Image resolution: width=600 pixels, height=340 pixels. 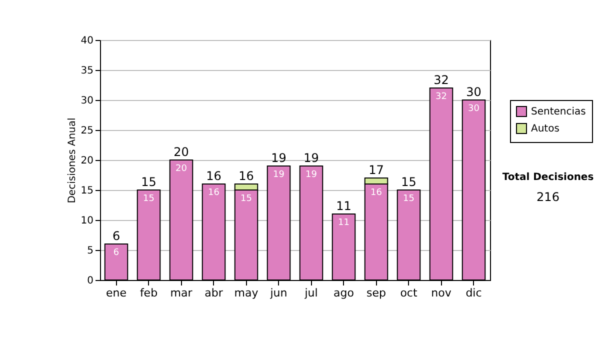 What do you see at coordinates (474, 109) in the screenshot?
I see `data-label: 30` at bounding box center [474, 109].